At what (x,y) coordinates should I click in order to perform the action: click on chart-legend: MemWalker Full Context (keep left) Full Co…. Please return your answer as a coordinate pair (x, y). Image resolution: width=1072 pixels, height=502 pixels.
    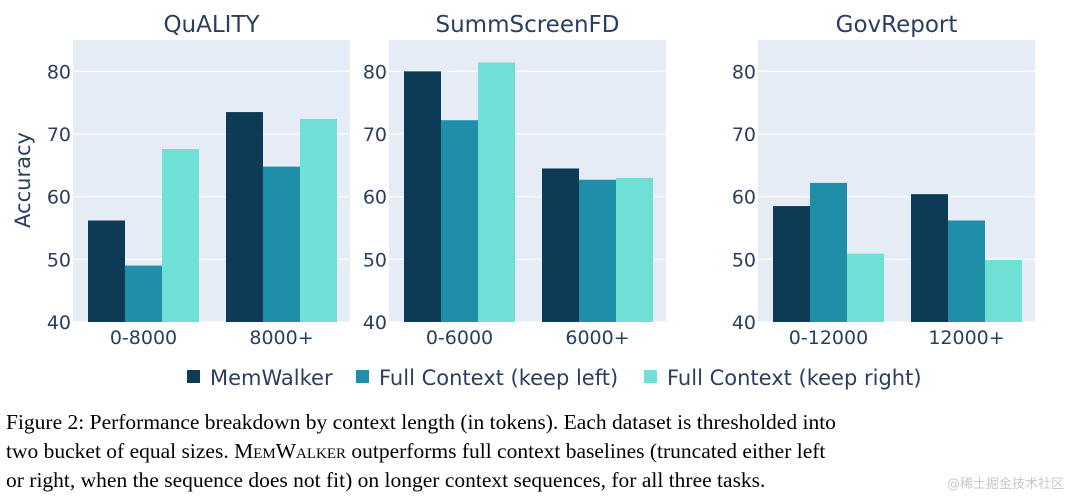
    Looking at the image, I should click on (554, 378).